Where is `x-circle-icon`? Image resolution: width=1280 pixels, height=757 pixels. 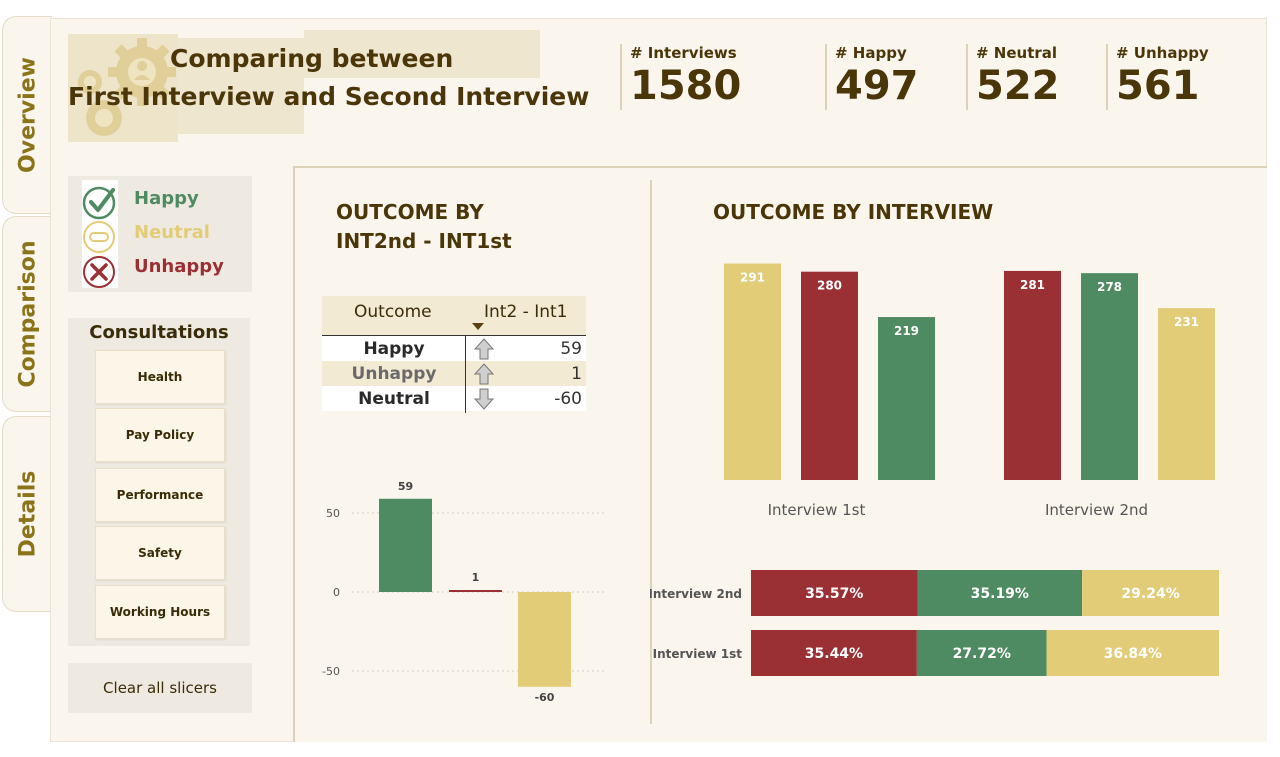
x-circle-icon is located at coordinates (99, 272).